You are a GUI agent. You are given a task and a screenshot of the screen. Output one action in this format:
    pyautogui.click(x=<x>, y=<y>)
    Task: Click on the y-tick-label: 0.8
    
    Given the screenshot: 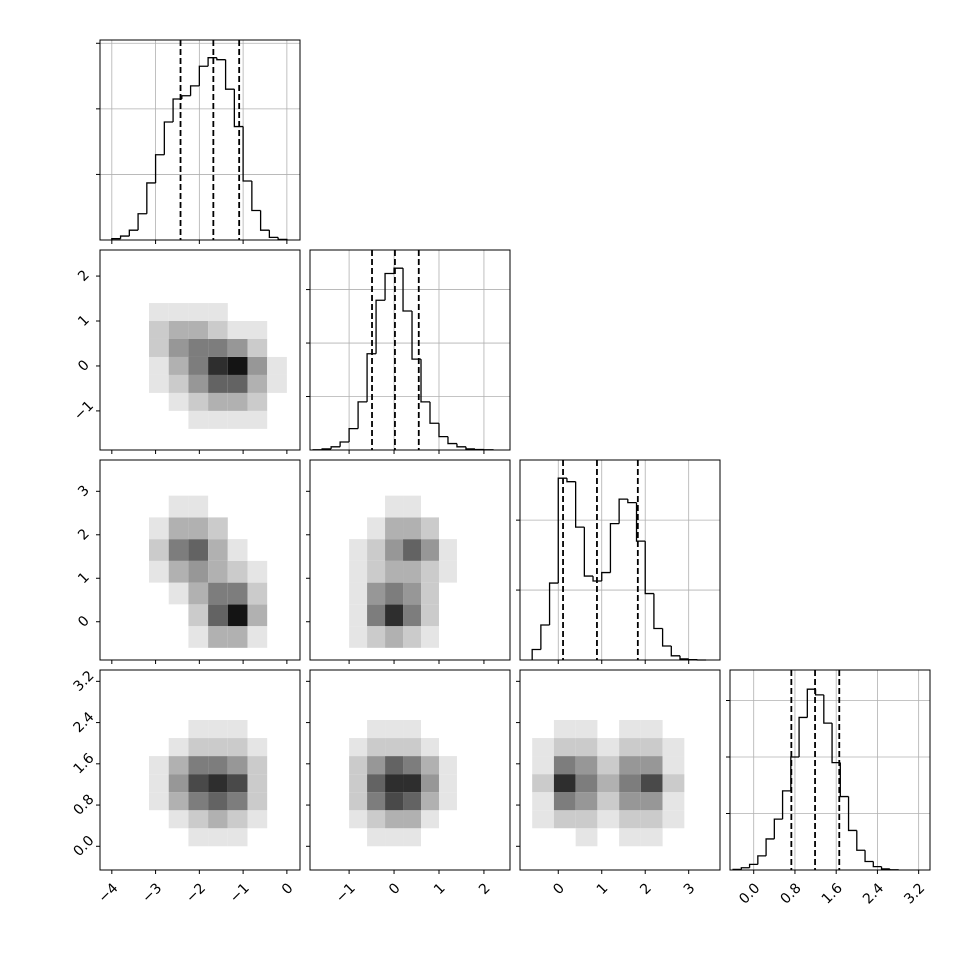 What is the action you would take?
    pyautogui.click(x=83, y=805)
    